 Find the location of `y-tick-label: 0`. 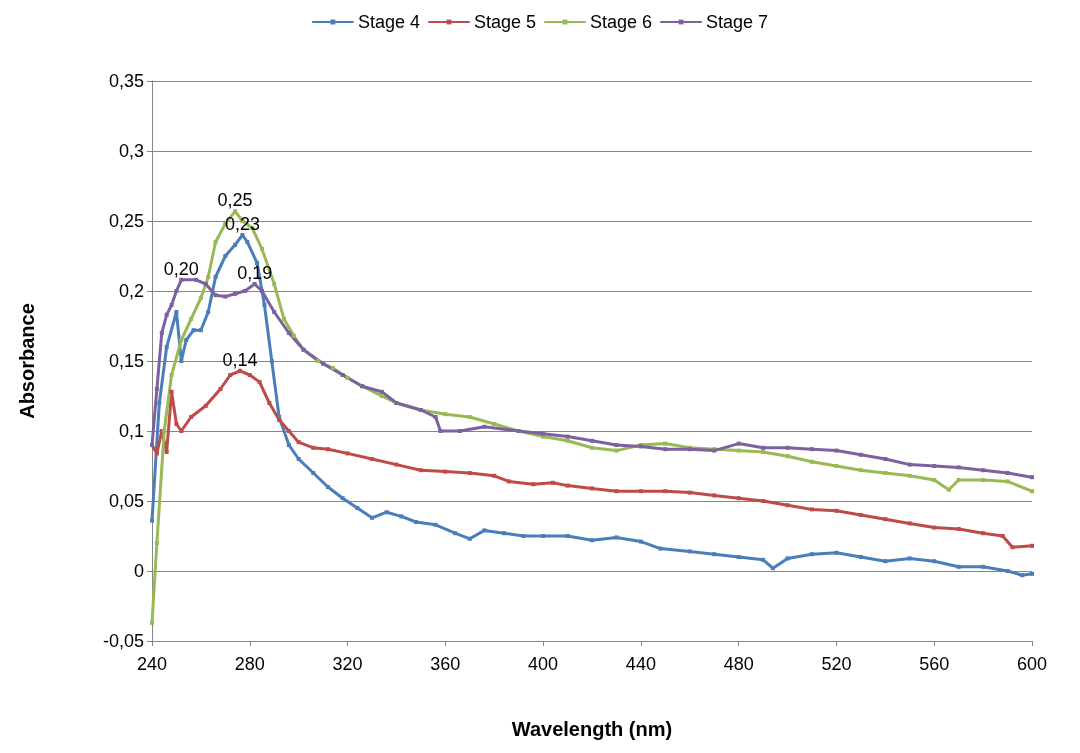

y-tick-label: 0 is located at coordinates (138, 571).